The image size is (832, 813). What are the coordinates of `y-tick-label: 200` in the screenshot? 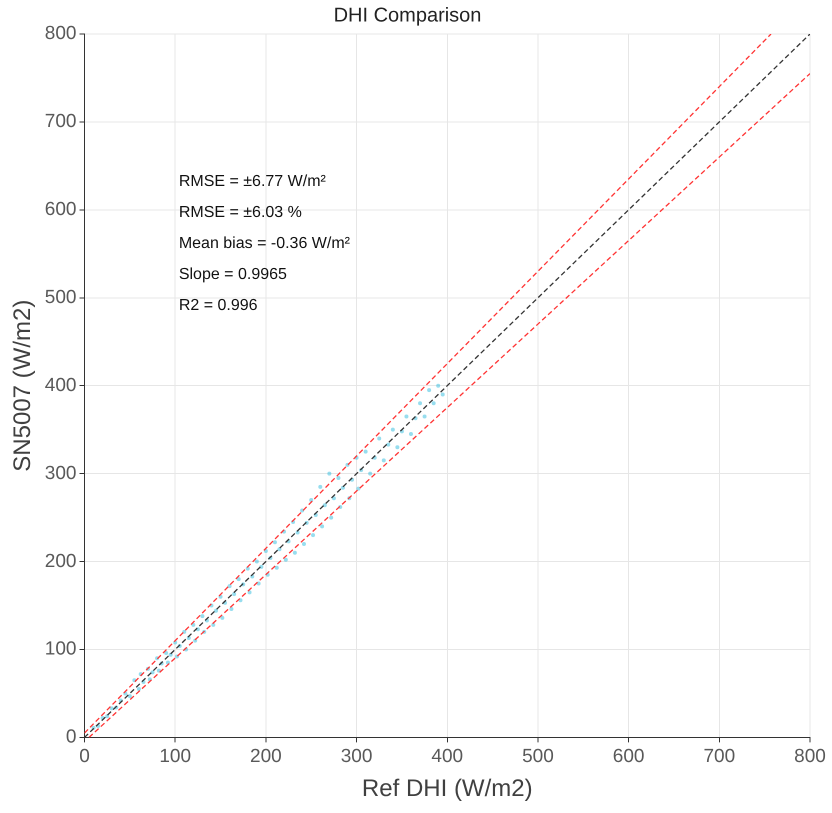 It's located at (60, 561).